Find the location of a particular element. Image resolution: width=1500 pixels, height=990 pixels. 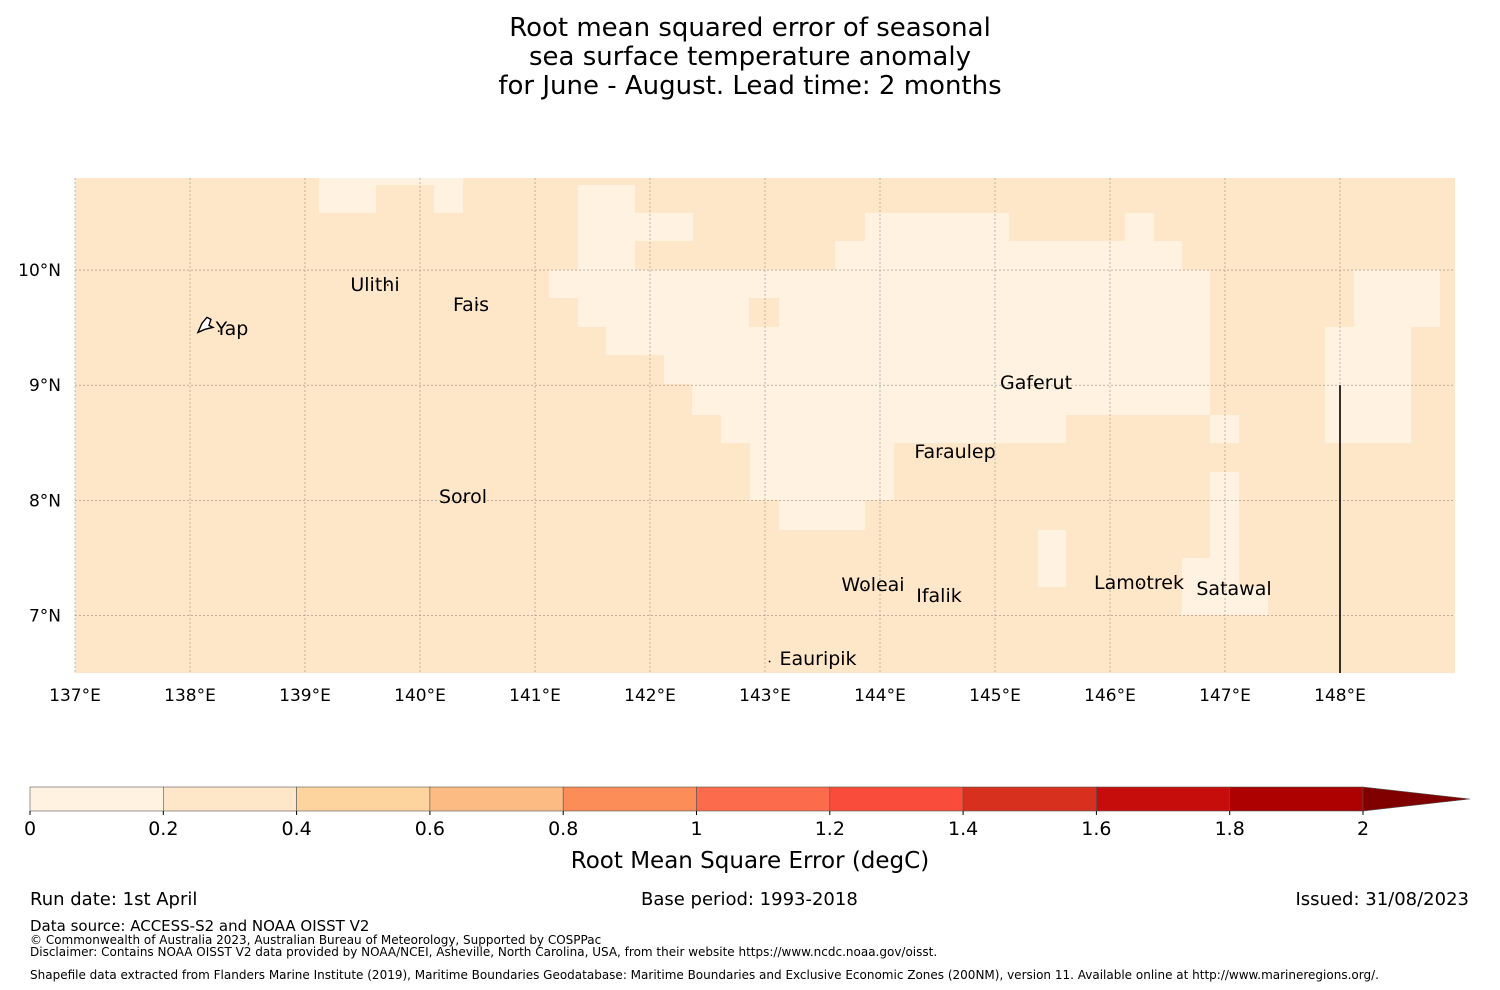

island-label: Ulithi is located at coordinates (374, 285).